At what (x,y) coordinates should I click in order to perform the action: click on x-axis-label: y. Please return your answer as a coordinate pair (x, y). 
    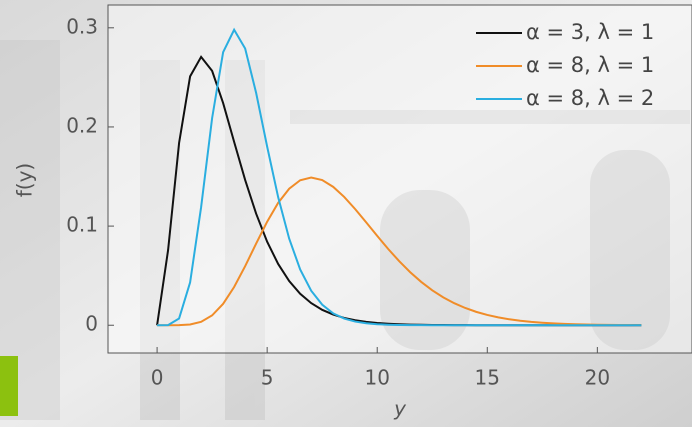
    Looking at the image, I should click on (400, 409).